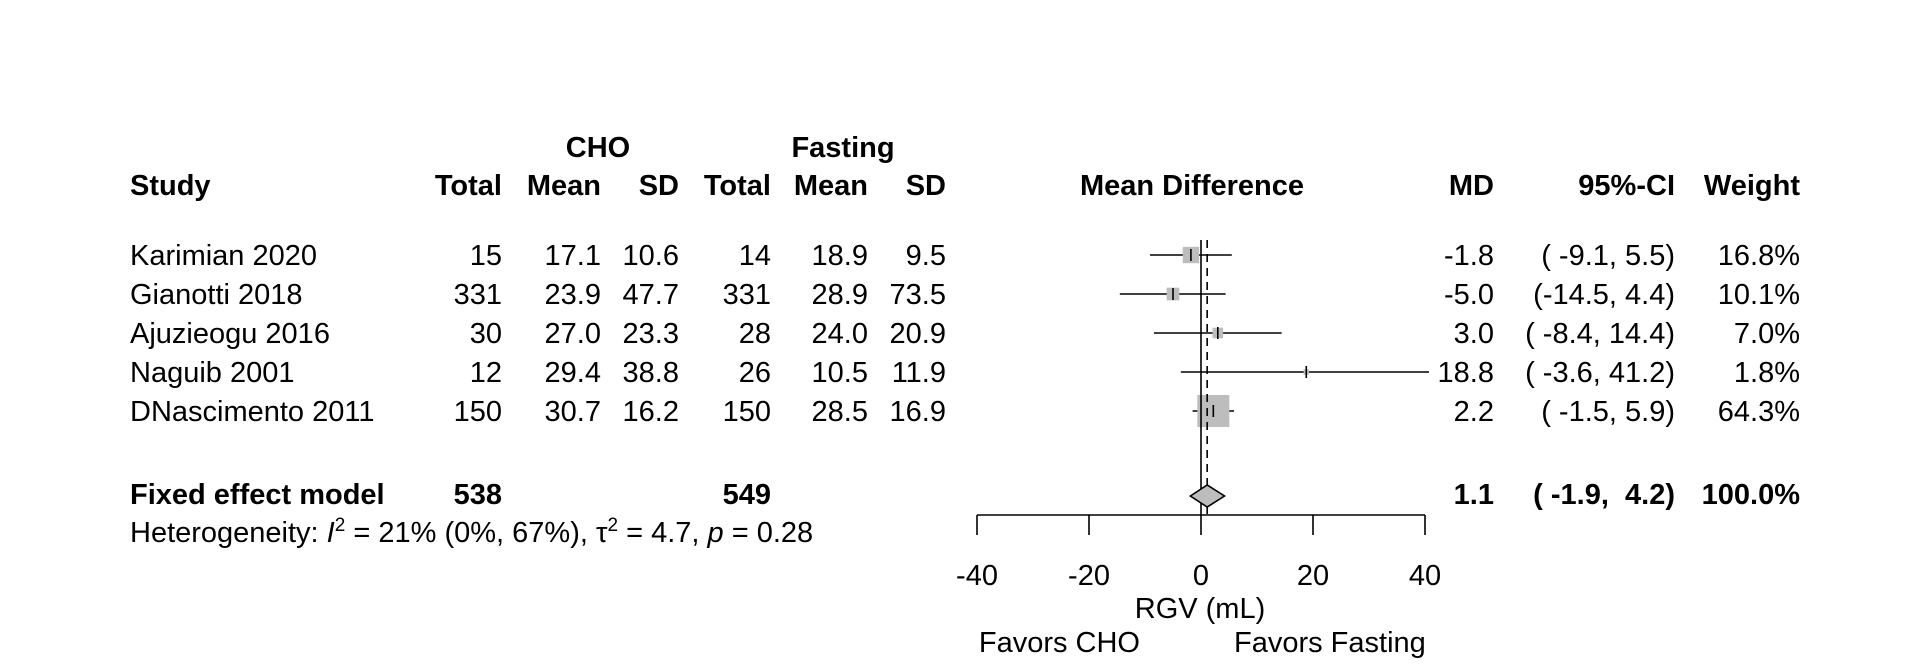  Describe the element at coordinates (1752, 186) in the screenshot. I see `header-weight: Weight` at that location.